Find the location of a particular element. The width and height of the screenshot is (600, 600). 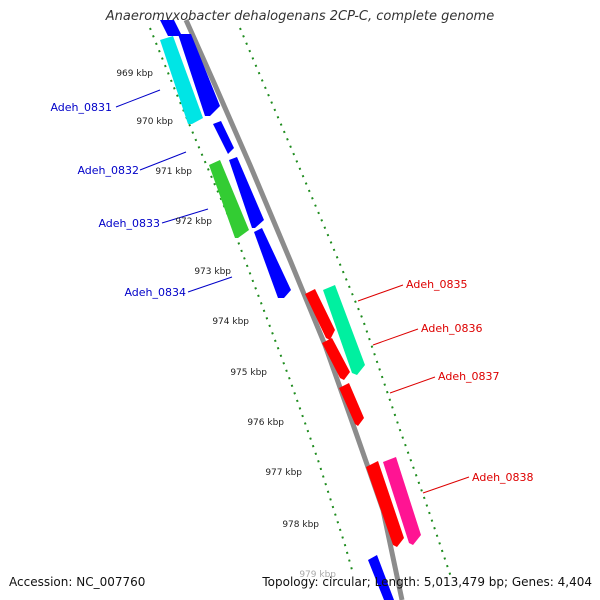

kbp-tick-label: 969 kbp is located at coordinates (134, 74).